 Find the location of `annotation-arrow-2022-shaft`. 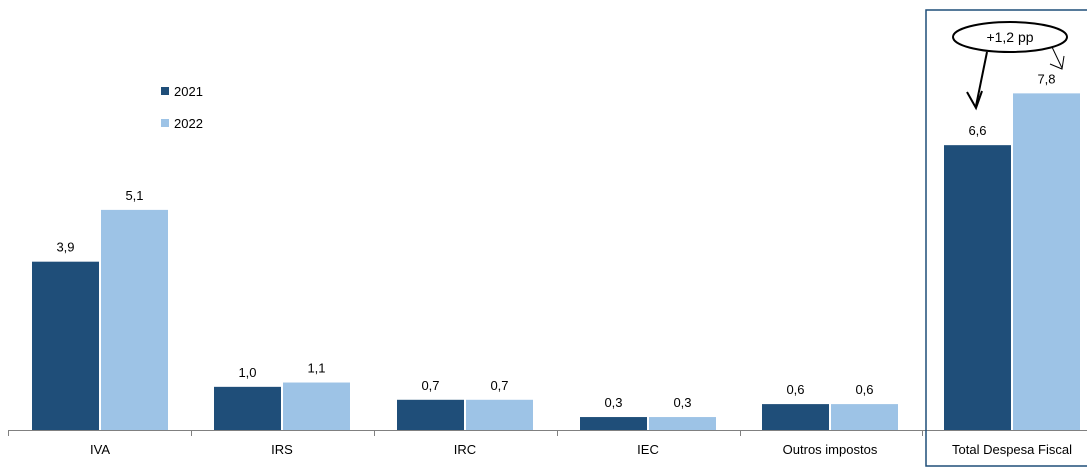

annotation-arrow-2022-shaft is located at coordinates (1057, 57).